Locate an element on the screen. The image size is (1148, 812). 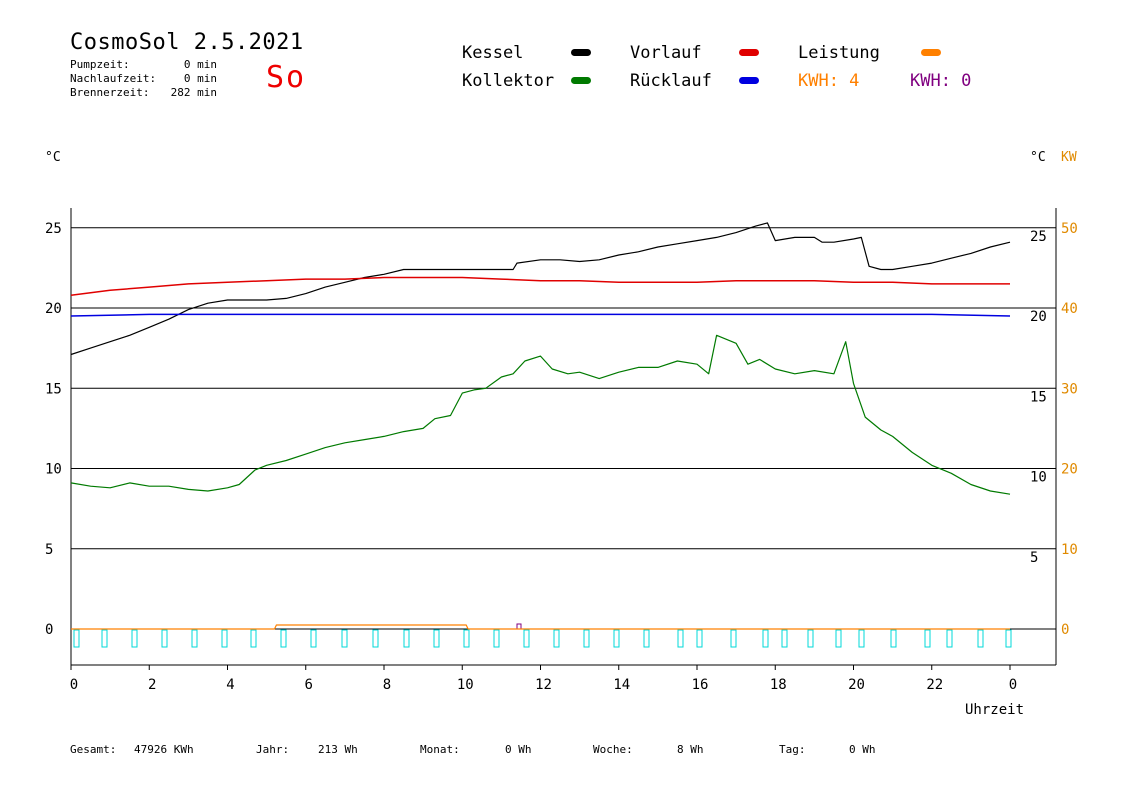
stat-brennerzeit-value: 282 min is located at coordinates (193, 92).